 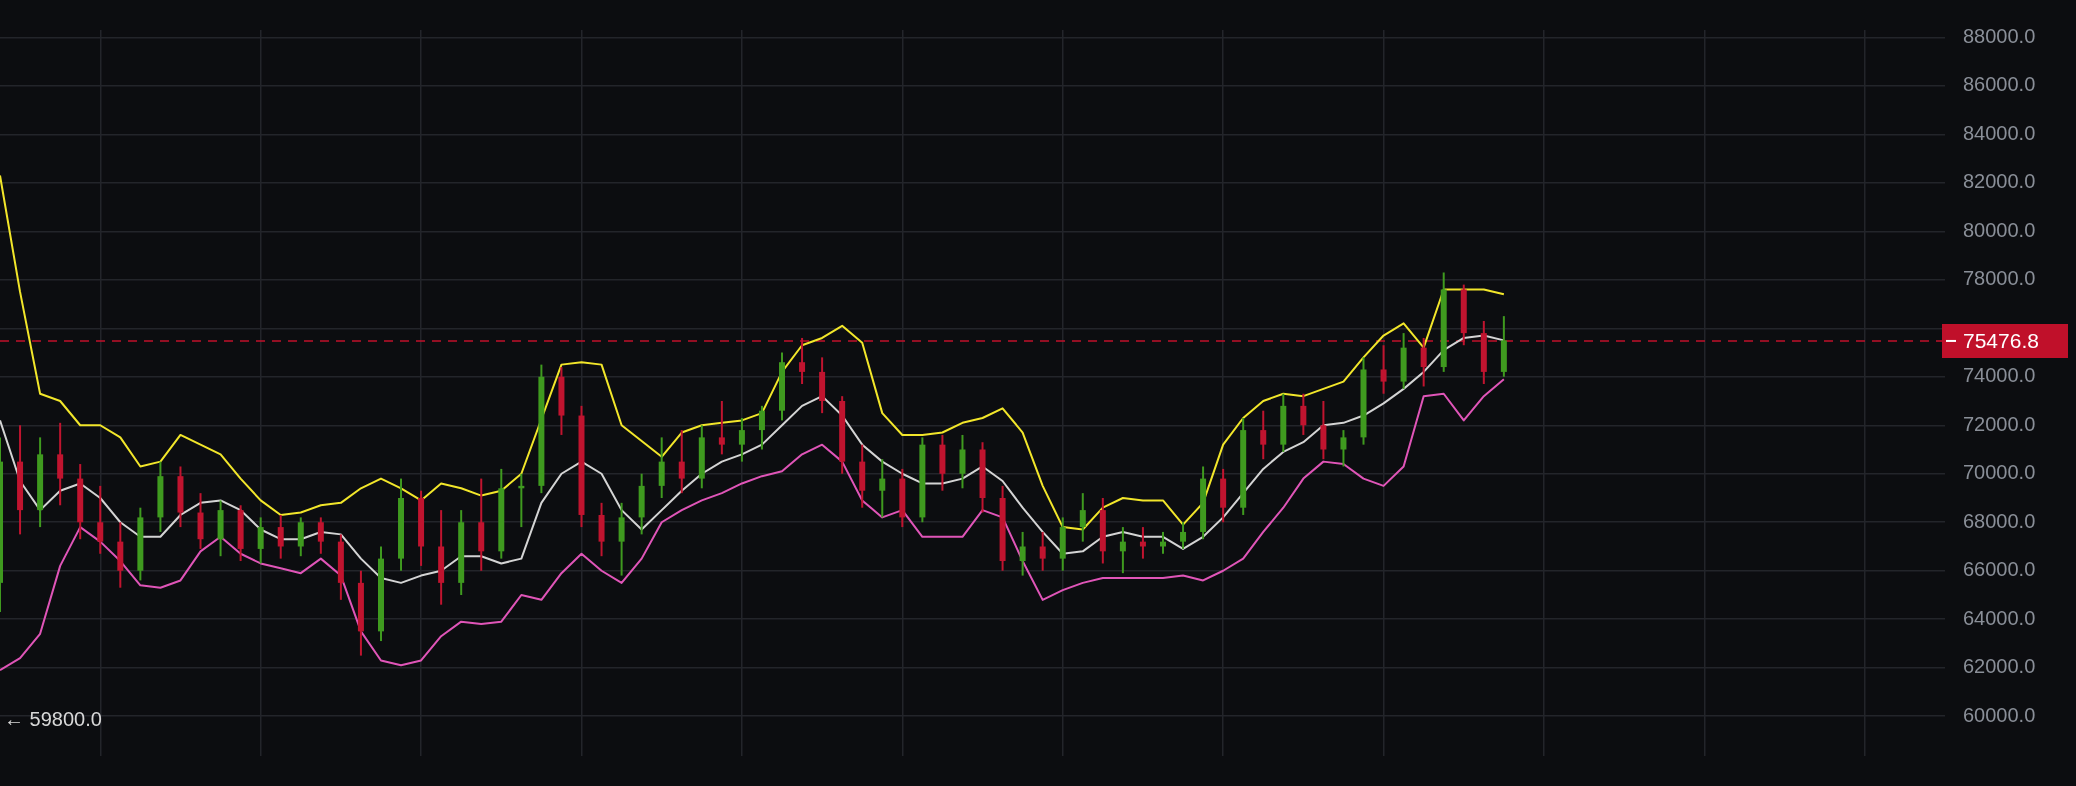 What do you see at coordinates (1999, 617) in the screenshot?
I see `y-tick-label: 64000.0` at bounding box center [1999, 617].